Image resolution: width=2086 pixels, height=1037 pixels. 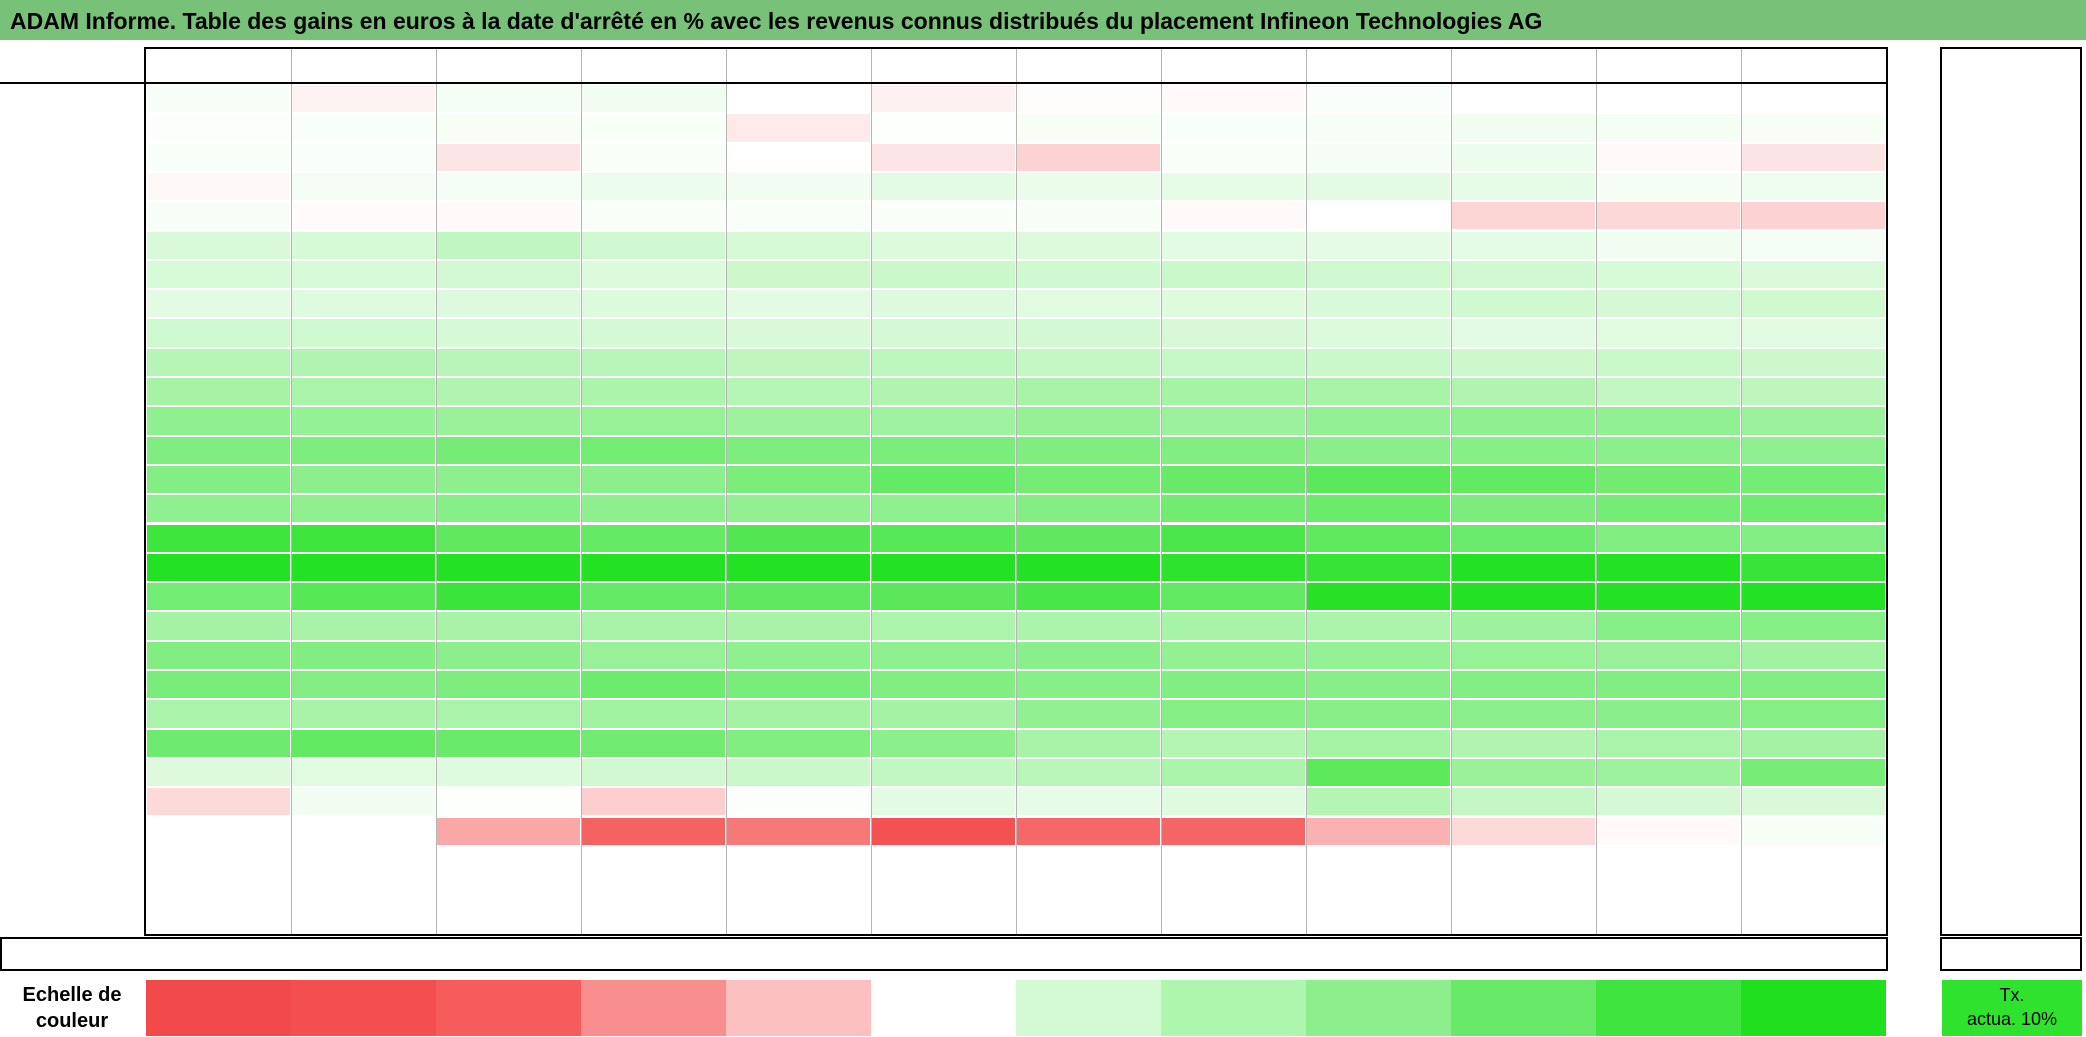 What do you see at coordinates (72, 1008) in the screenshot?
I see `scale-label: Echelle de couleur` at bounding box center [72, 1008].